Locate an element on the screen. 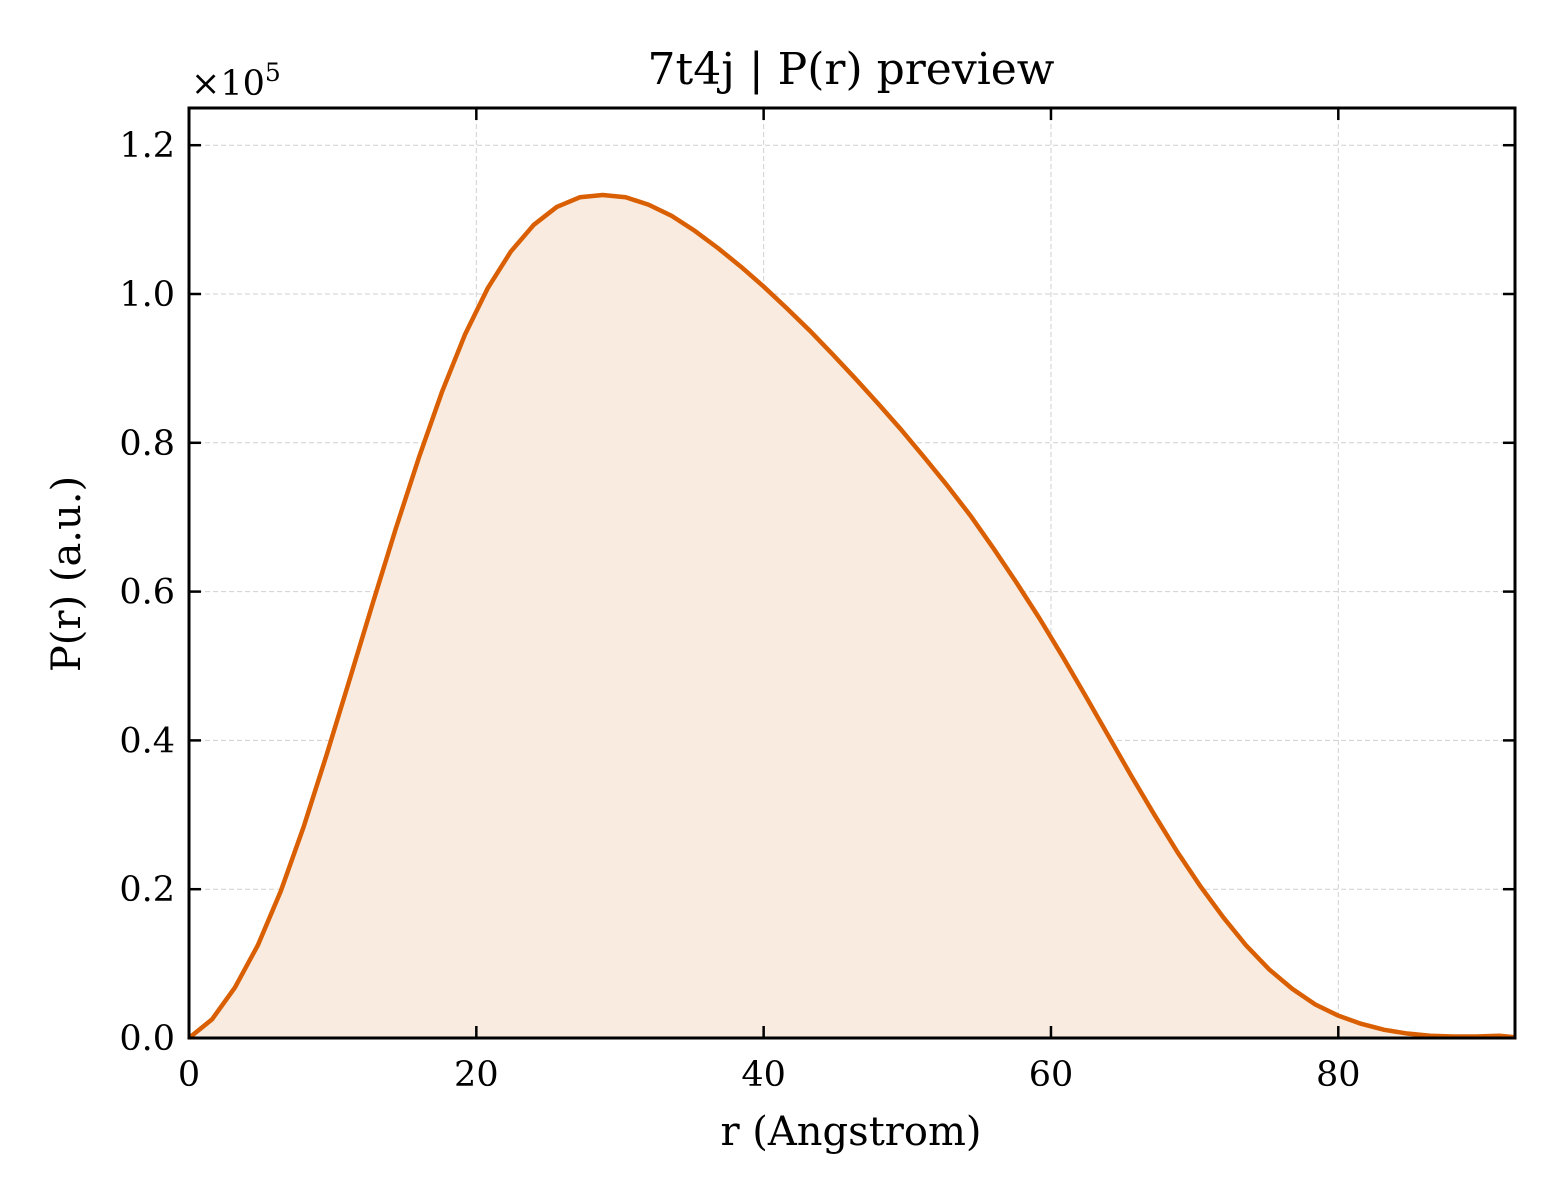 The image size is (1560, 1200). chart-title: 7t4j | P(r) preview is located at coordinates (851, 69).